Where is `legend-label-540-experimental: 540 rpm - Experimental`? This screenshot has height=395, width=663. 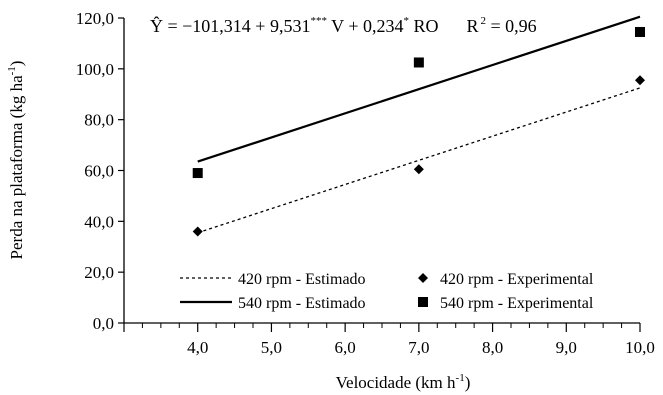 legend-label-540-experimental: 540 rpm - Experimental is located at coordinates (517, 303).